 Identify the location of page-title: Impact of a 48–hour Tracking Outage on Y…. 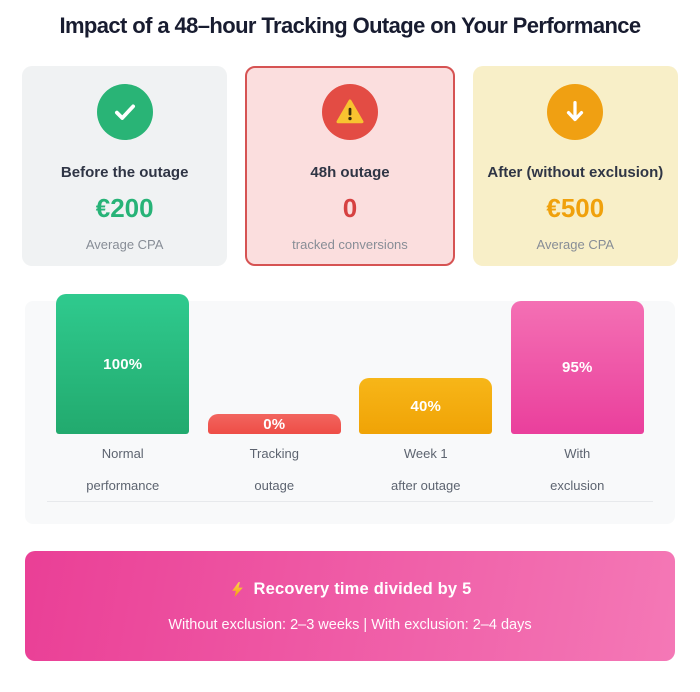
(350, 25).